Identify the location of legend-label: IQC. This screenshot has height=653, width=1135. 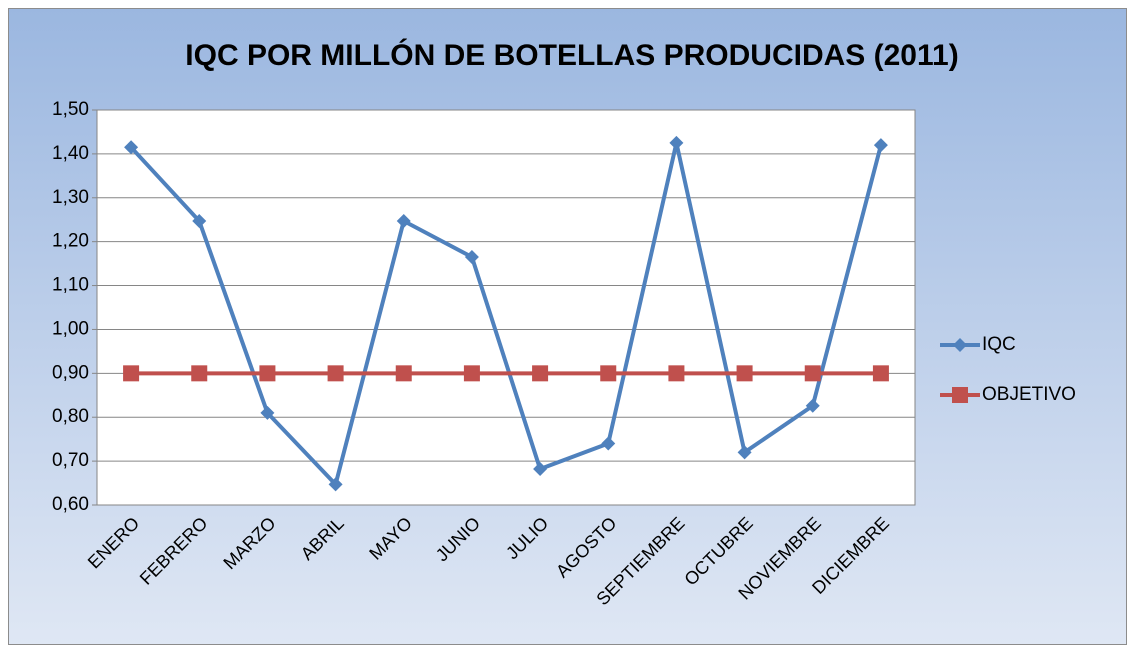
(999, 344).